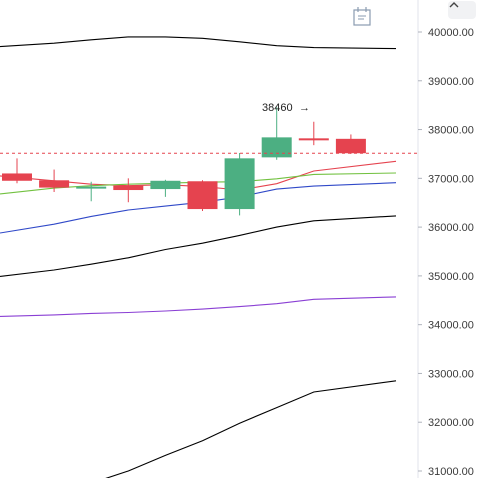 This screenshot has height=478, width=490. Describe the element at coordinates (451, 277) in the screenshot. I see `axis-tick-label: 35000.00` at that location.